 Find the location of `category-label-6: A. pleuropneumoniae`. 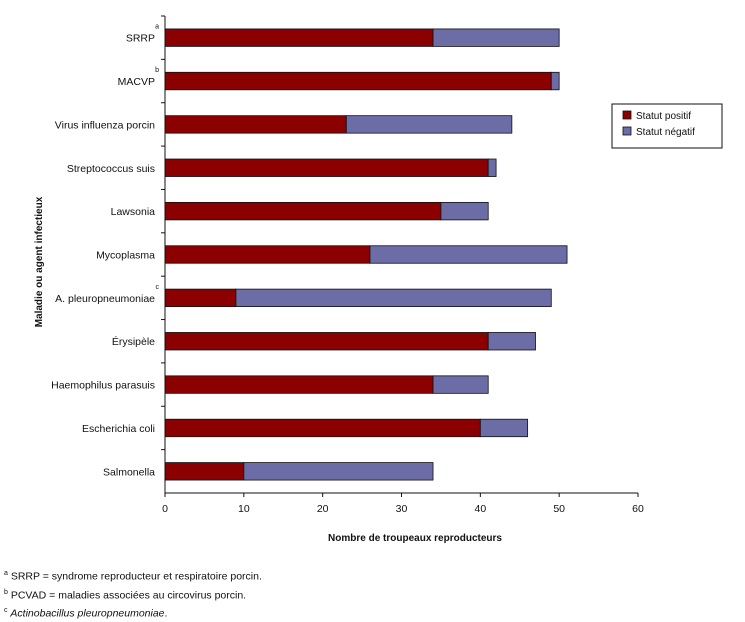

category-label-6: A. pleuropneumoniae is located at coordinates (105, 299).